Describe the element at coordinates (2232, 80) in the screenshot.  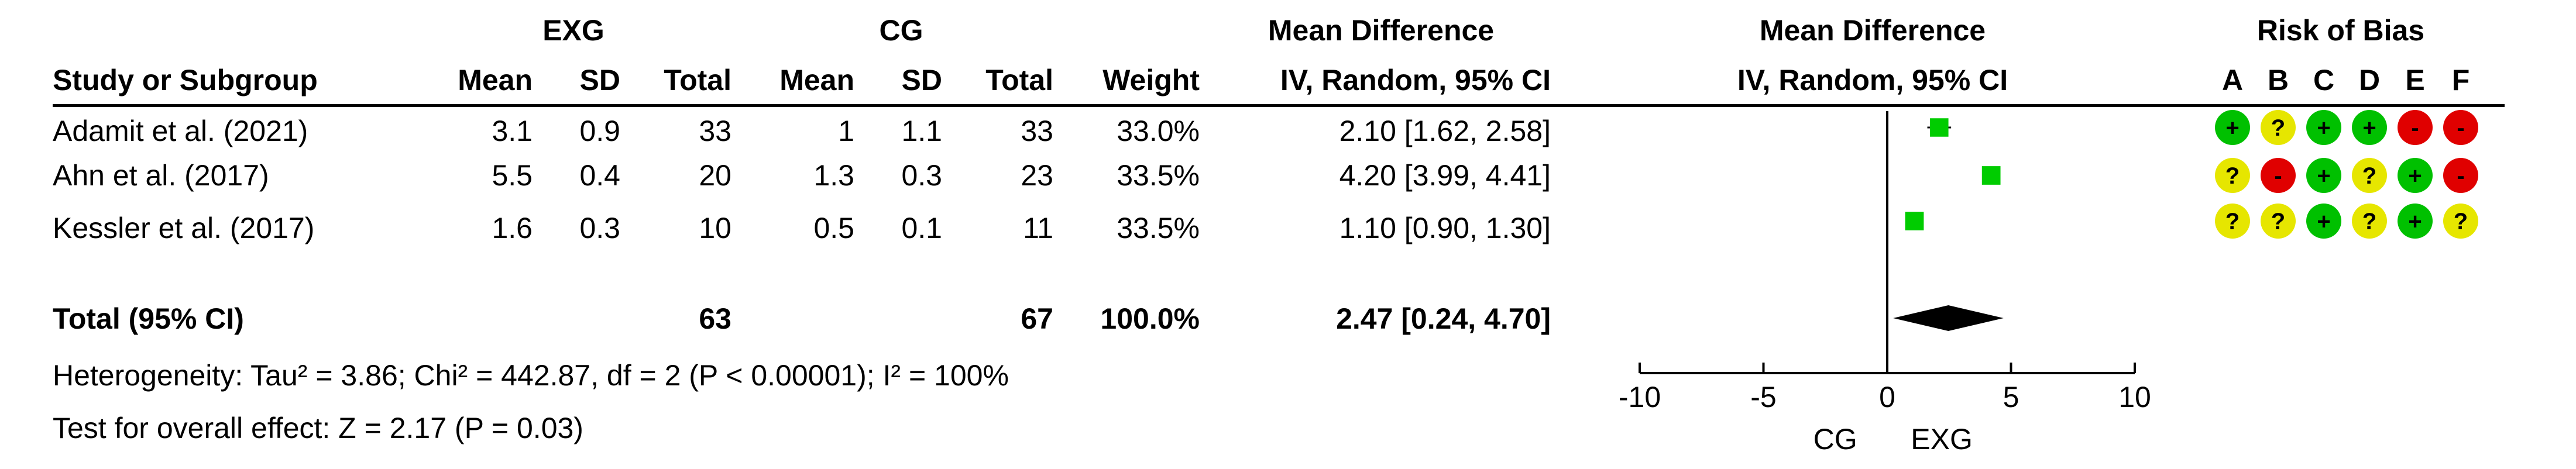
I see `rob-letter-a: A` at that location.